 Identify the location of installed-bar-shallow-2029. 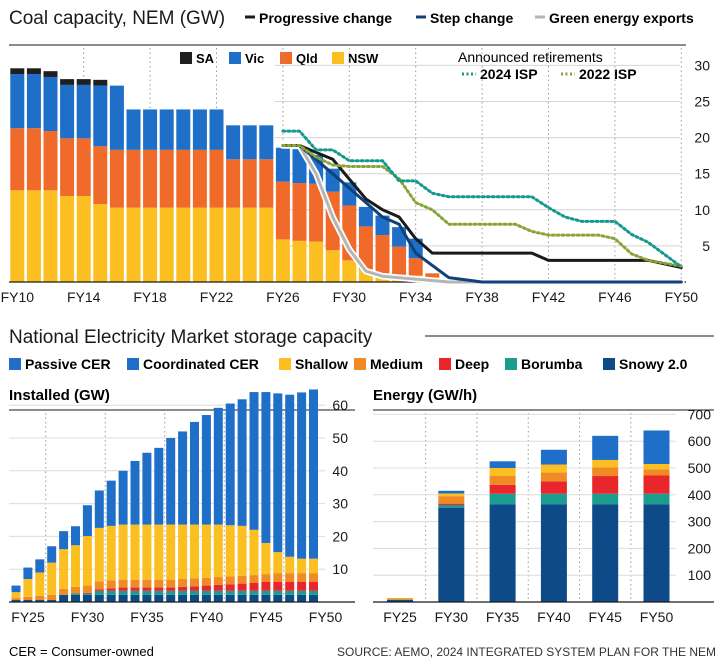
(64, 569).